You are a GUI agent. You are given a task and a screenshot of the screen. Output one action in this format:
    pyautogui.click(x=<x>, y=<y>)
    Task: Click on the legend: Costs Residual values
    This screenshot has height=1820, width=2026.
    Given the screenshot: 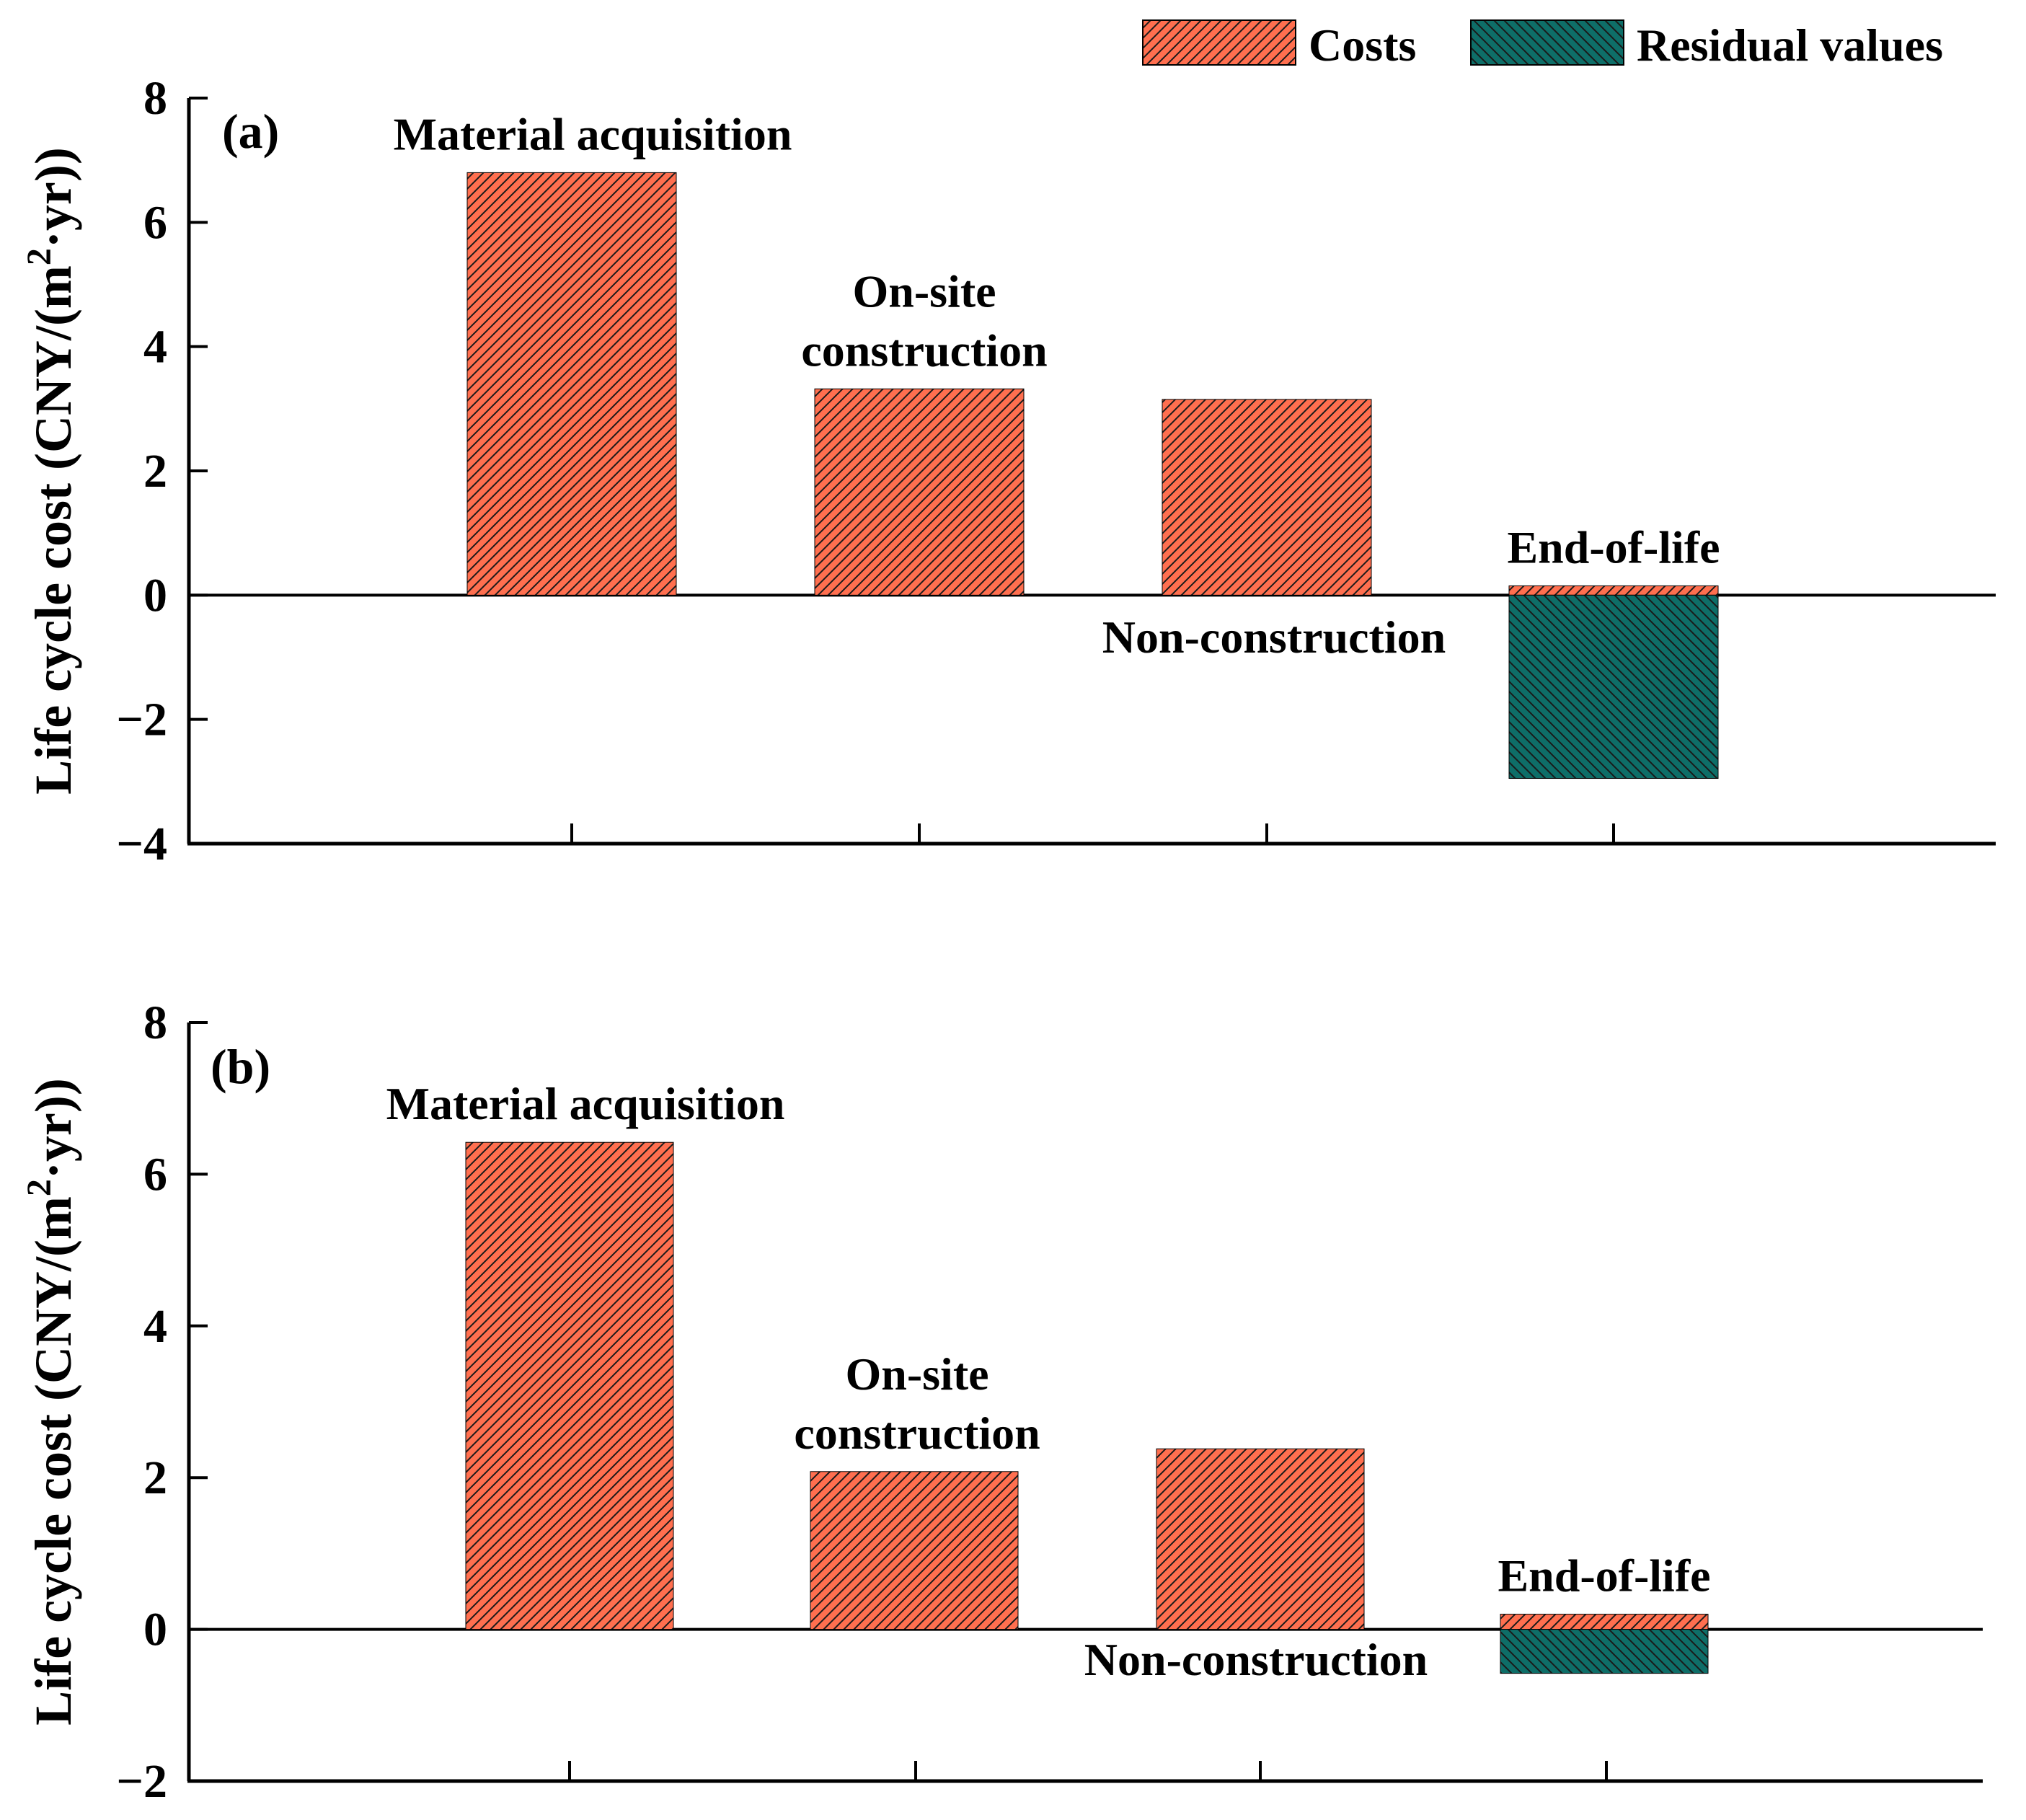 What is the action you would take?
    pyautogui.click(x=1542, y=45)
    